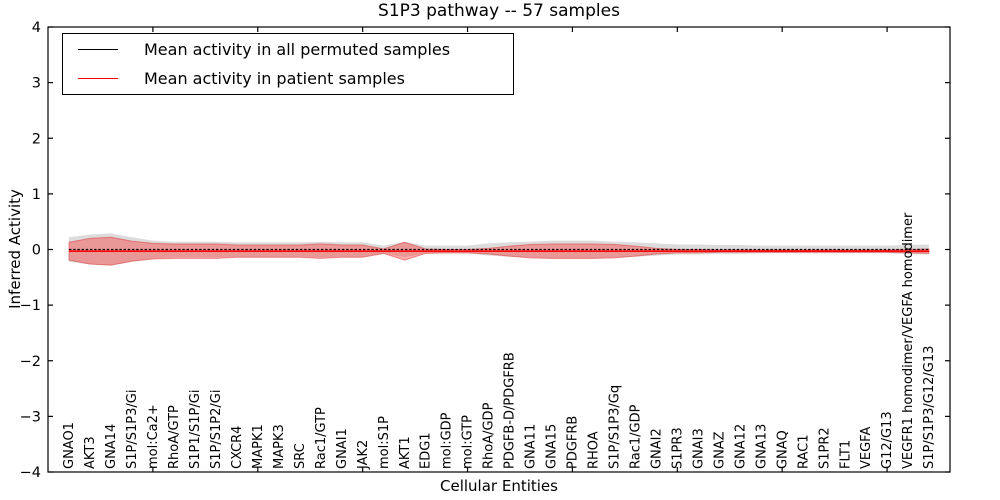 This screenshot has height=500, width=1000. What do you see at coordinates (36, 139) in the screenshot?
I see `y-tick-label: 2` at bounding box center [36, 139].